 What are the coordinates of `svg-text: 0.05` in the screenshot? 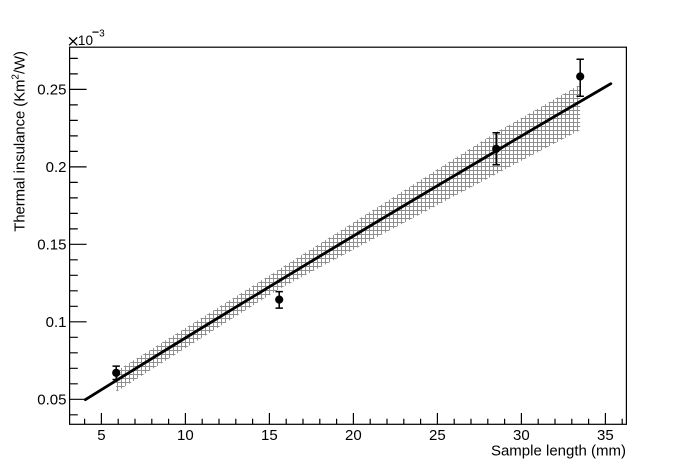 It's located at (51, 400).